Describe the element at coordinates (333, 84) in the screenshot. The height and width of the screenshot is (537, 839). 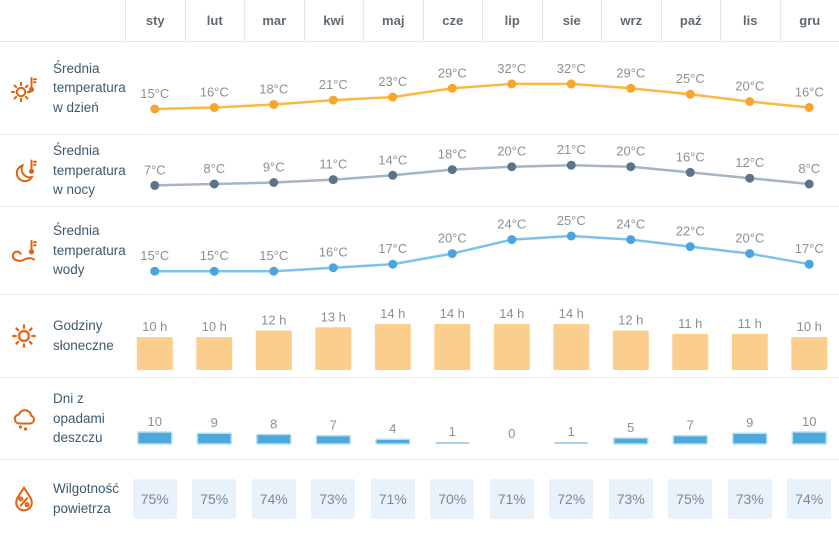
I see `day-temp-value-label: 21°C` at that location.